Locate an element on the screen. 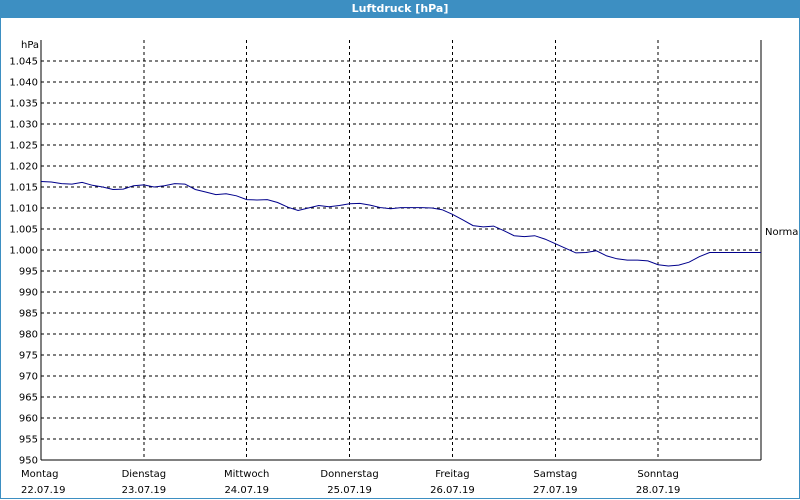 The width and height of the screenshot is (800, 500). x-tick-day-label: Montag is located at coordinates (39, 474).